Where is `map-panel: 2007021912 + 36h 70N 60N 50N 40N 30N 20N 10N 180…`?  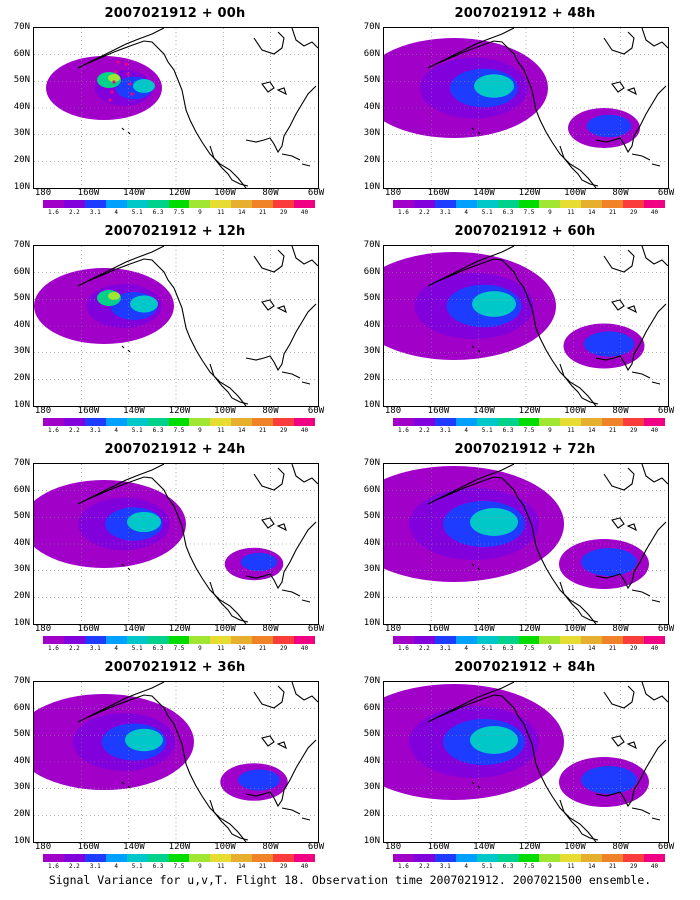 map-panel: 2007021912 + 36h 70N 60N 50N 40N 30N 20N 10N 180… is located at coordinates (175, 763).